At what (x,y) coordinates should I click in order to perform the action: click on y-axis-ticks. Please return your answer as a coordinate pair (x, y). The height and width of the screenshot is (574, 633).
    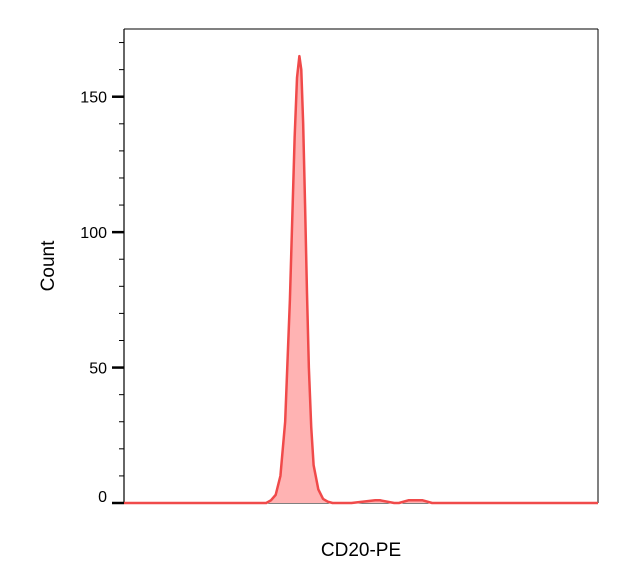
    Looking at the image, I should click on (118, 273).